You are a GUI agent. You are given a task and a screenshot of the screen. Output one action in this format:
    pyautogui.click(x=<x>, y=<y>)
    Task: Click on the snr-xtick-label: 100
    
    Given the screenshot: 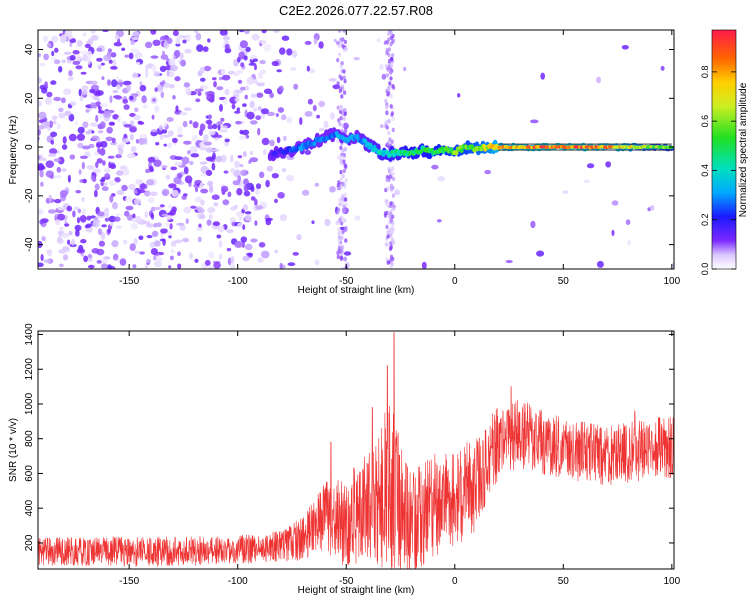 What is the action you would take?
    pyautogui.click(x=671, y=581)
    